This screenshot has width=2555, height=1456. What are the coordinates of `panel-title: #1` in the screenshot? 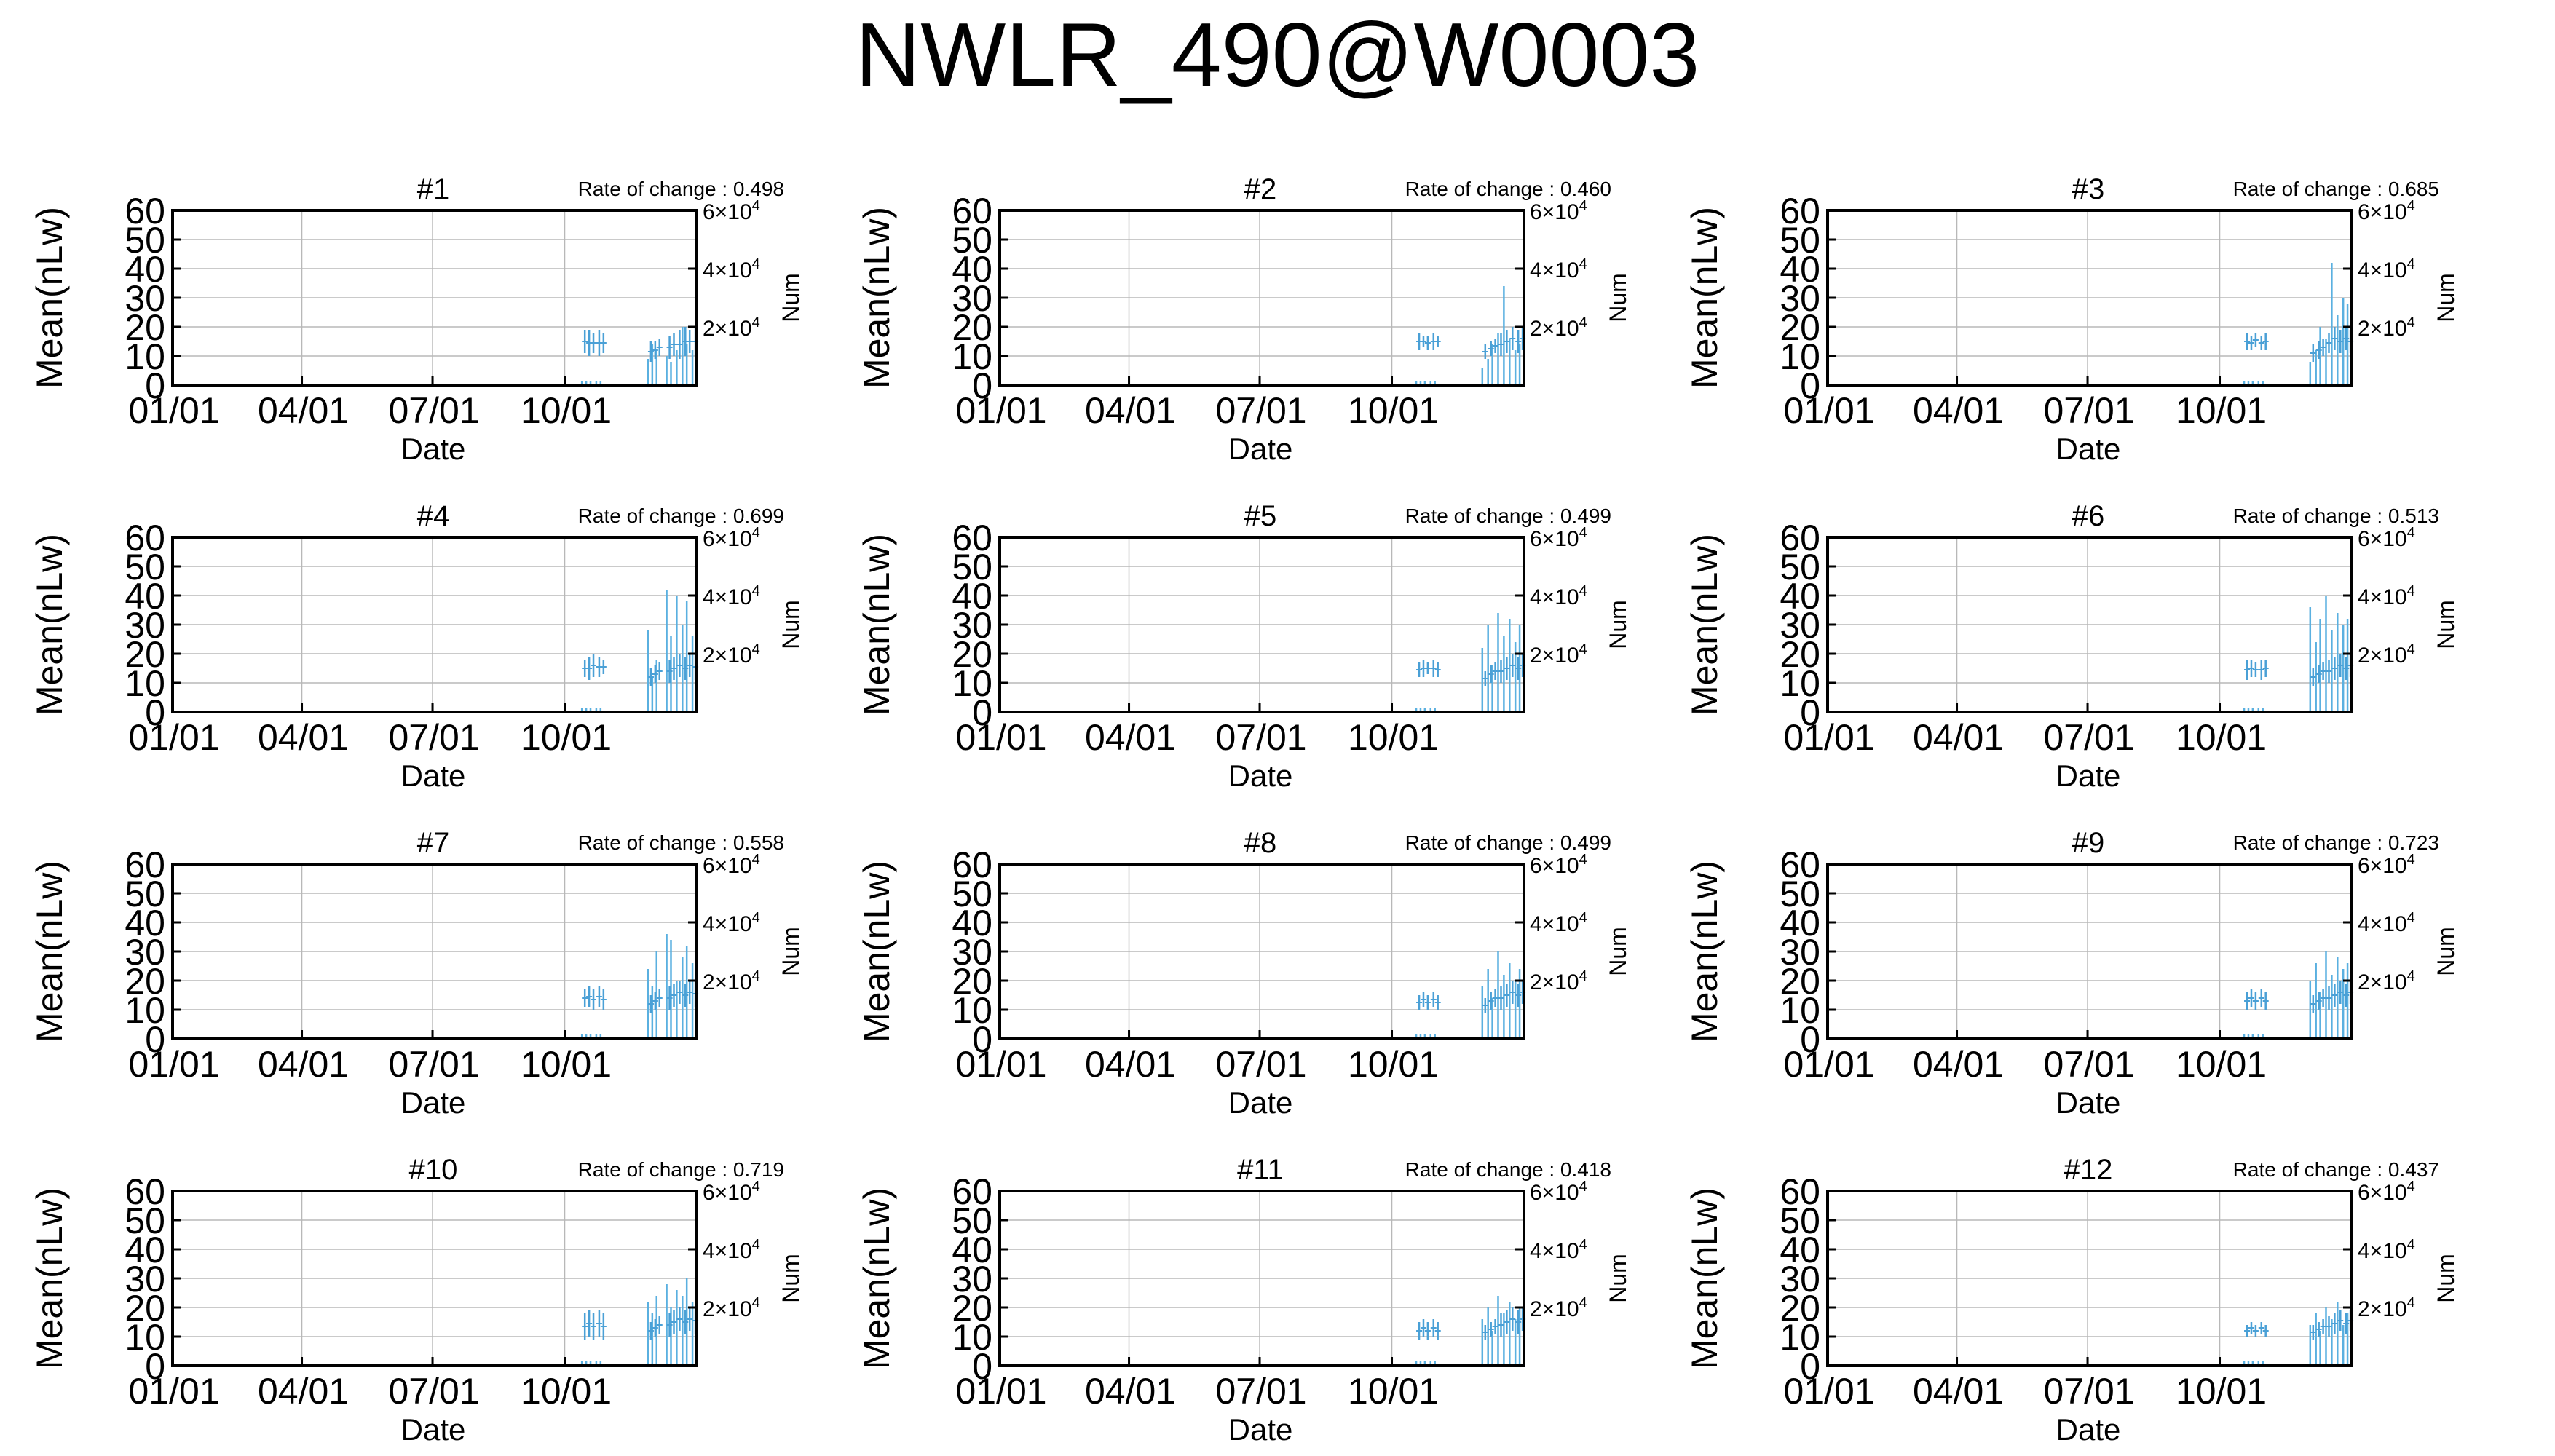 It's located at (433, 189).